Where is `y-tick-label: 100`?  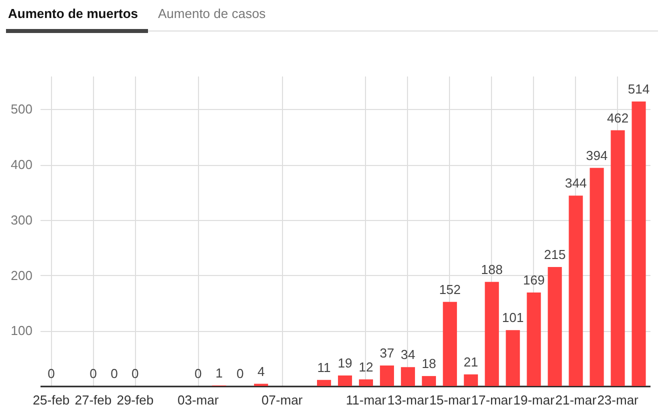
y-tick-label: 100 is located at coordinates (21, 330).